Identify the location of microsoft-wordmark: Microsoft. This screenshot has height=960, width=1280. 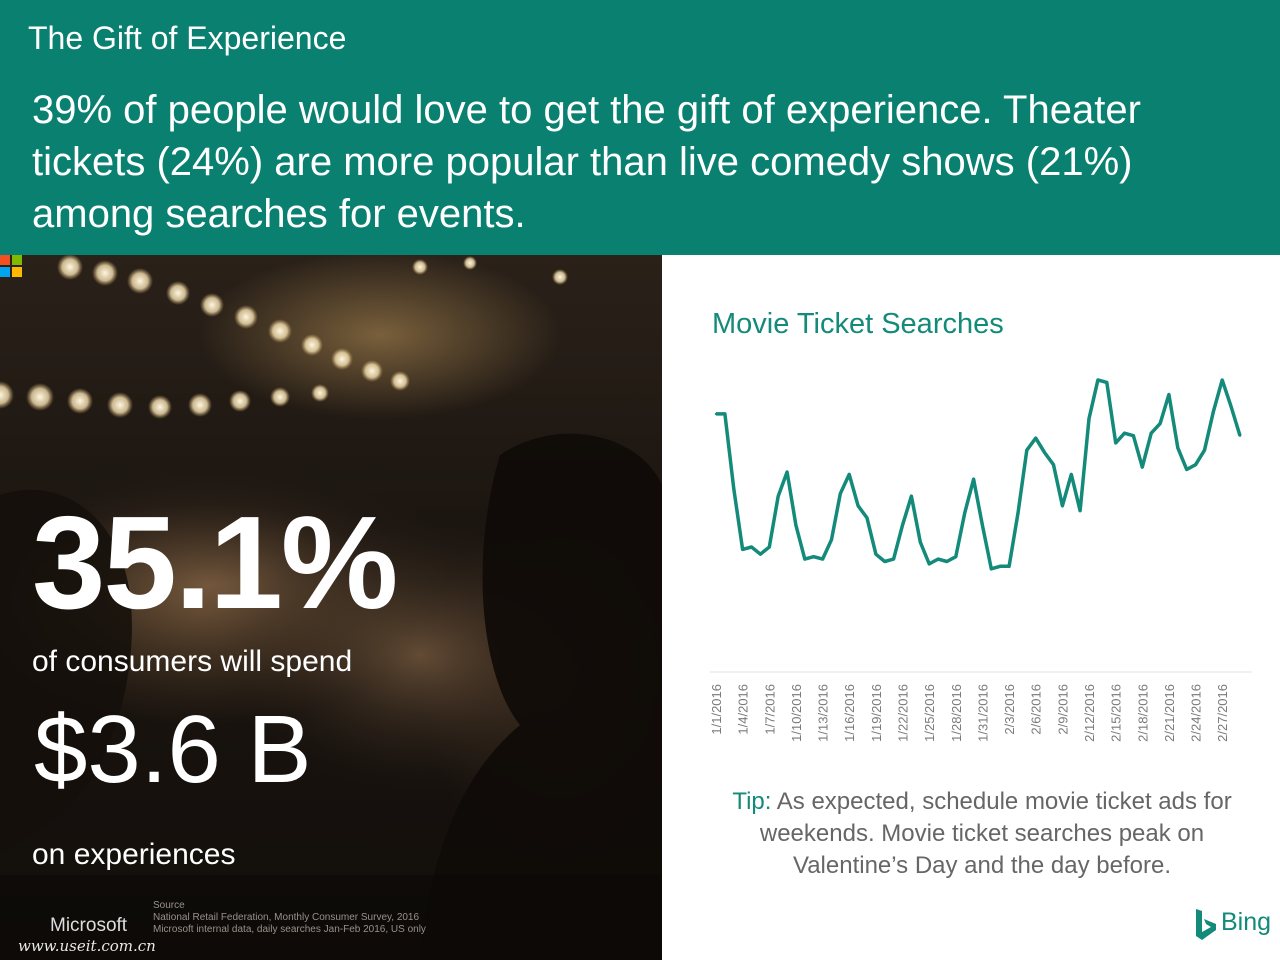
(89, 925).